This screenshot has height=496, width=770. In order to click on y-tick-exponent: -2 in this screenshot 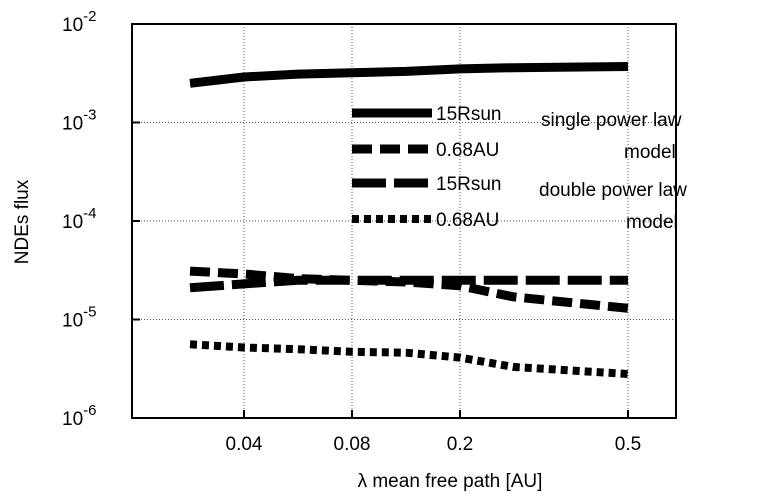, I will do `click(89, 16)`.